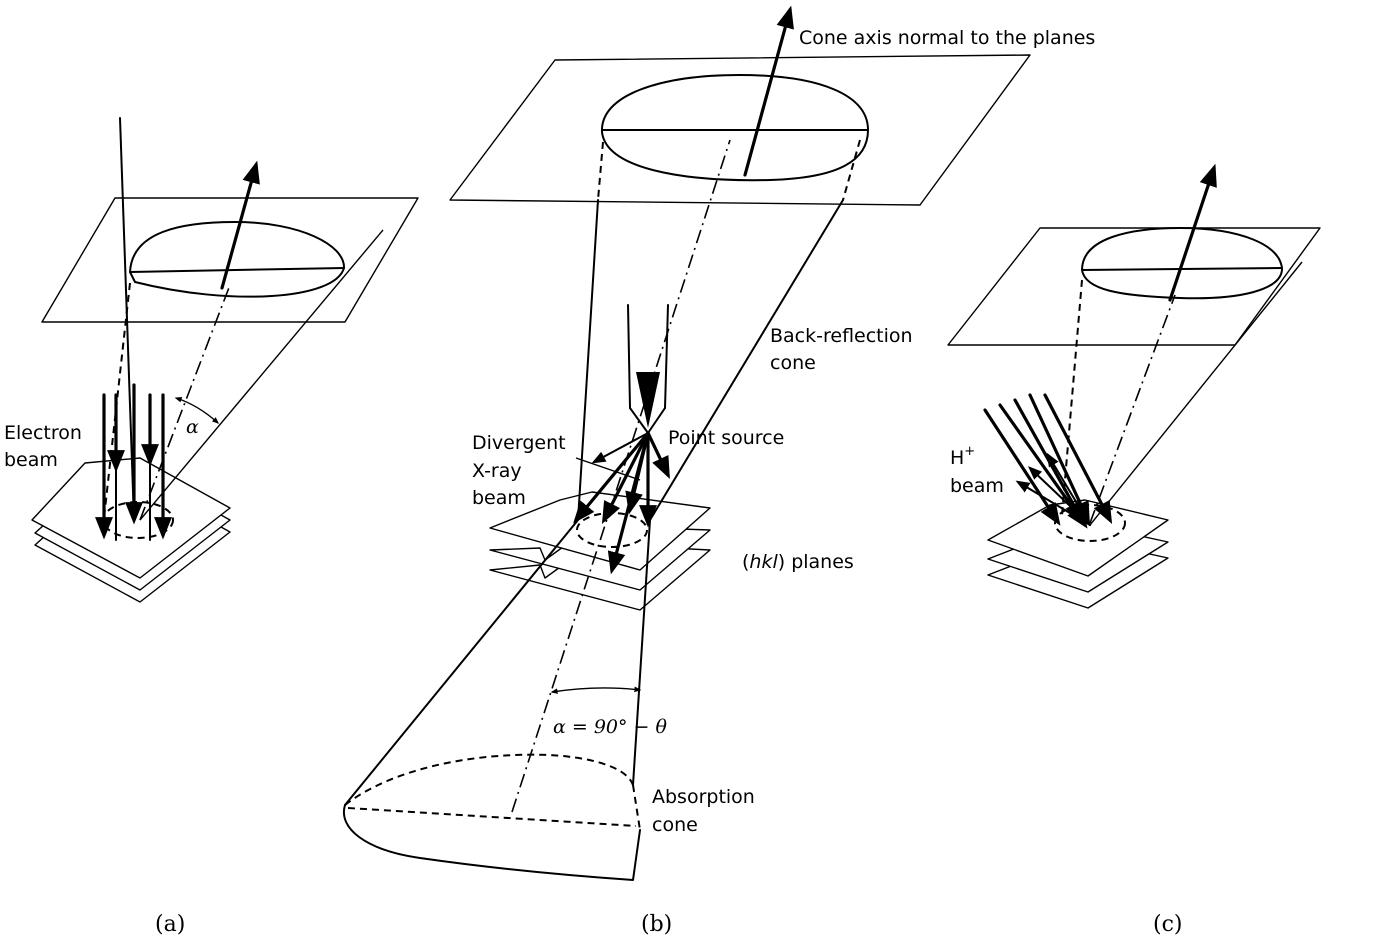 This screenshot has width=1374, height=939. What do you see at coordinates (648, 369) in the screenshot?
I see `panel-b-source-housing` at bounding box center [648, 369].